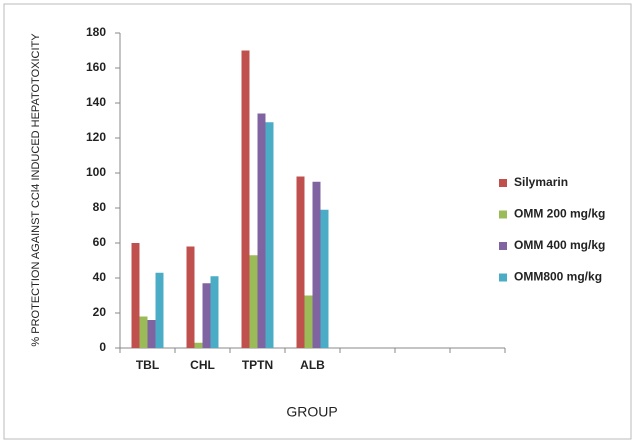 This screenshot has width=636, height=446. I want to click on legend-label: OMM800 mg/kg, so click(558, 277).